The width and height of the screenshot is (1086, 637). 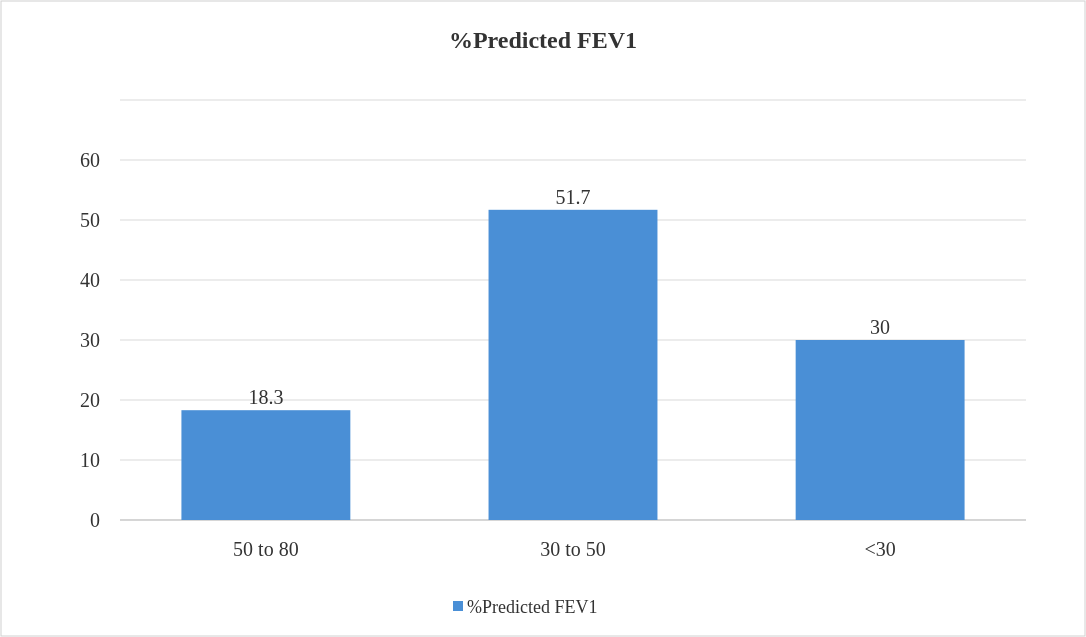 What do you see at coordinates (90, 340) in the screenshot?
I see `y-tick-label: 30` at bounding box center [90, 340].